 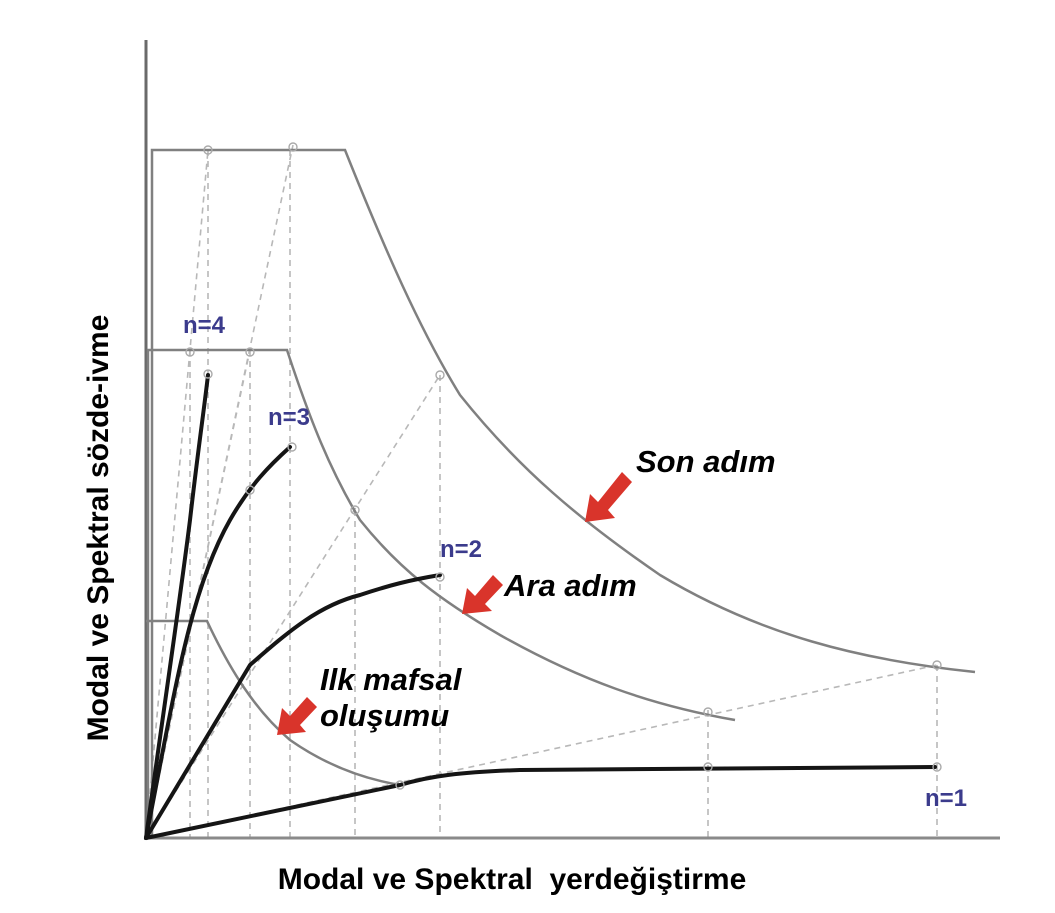 I want to click on annotation-first-hinge-1: Ilk mafsal, so click(x=391, y=679).